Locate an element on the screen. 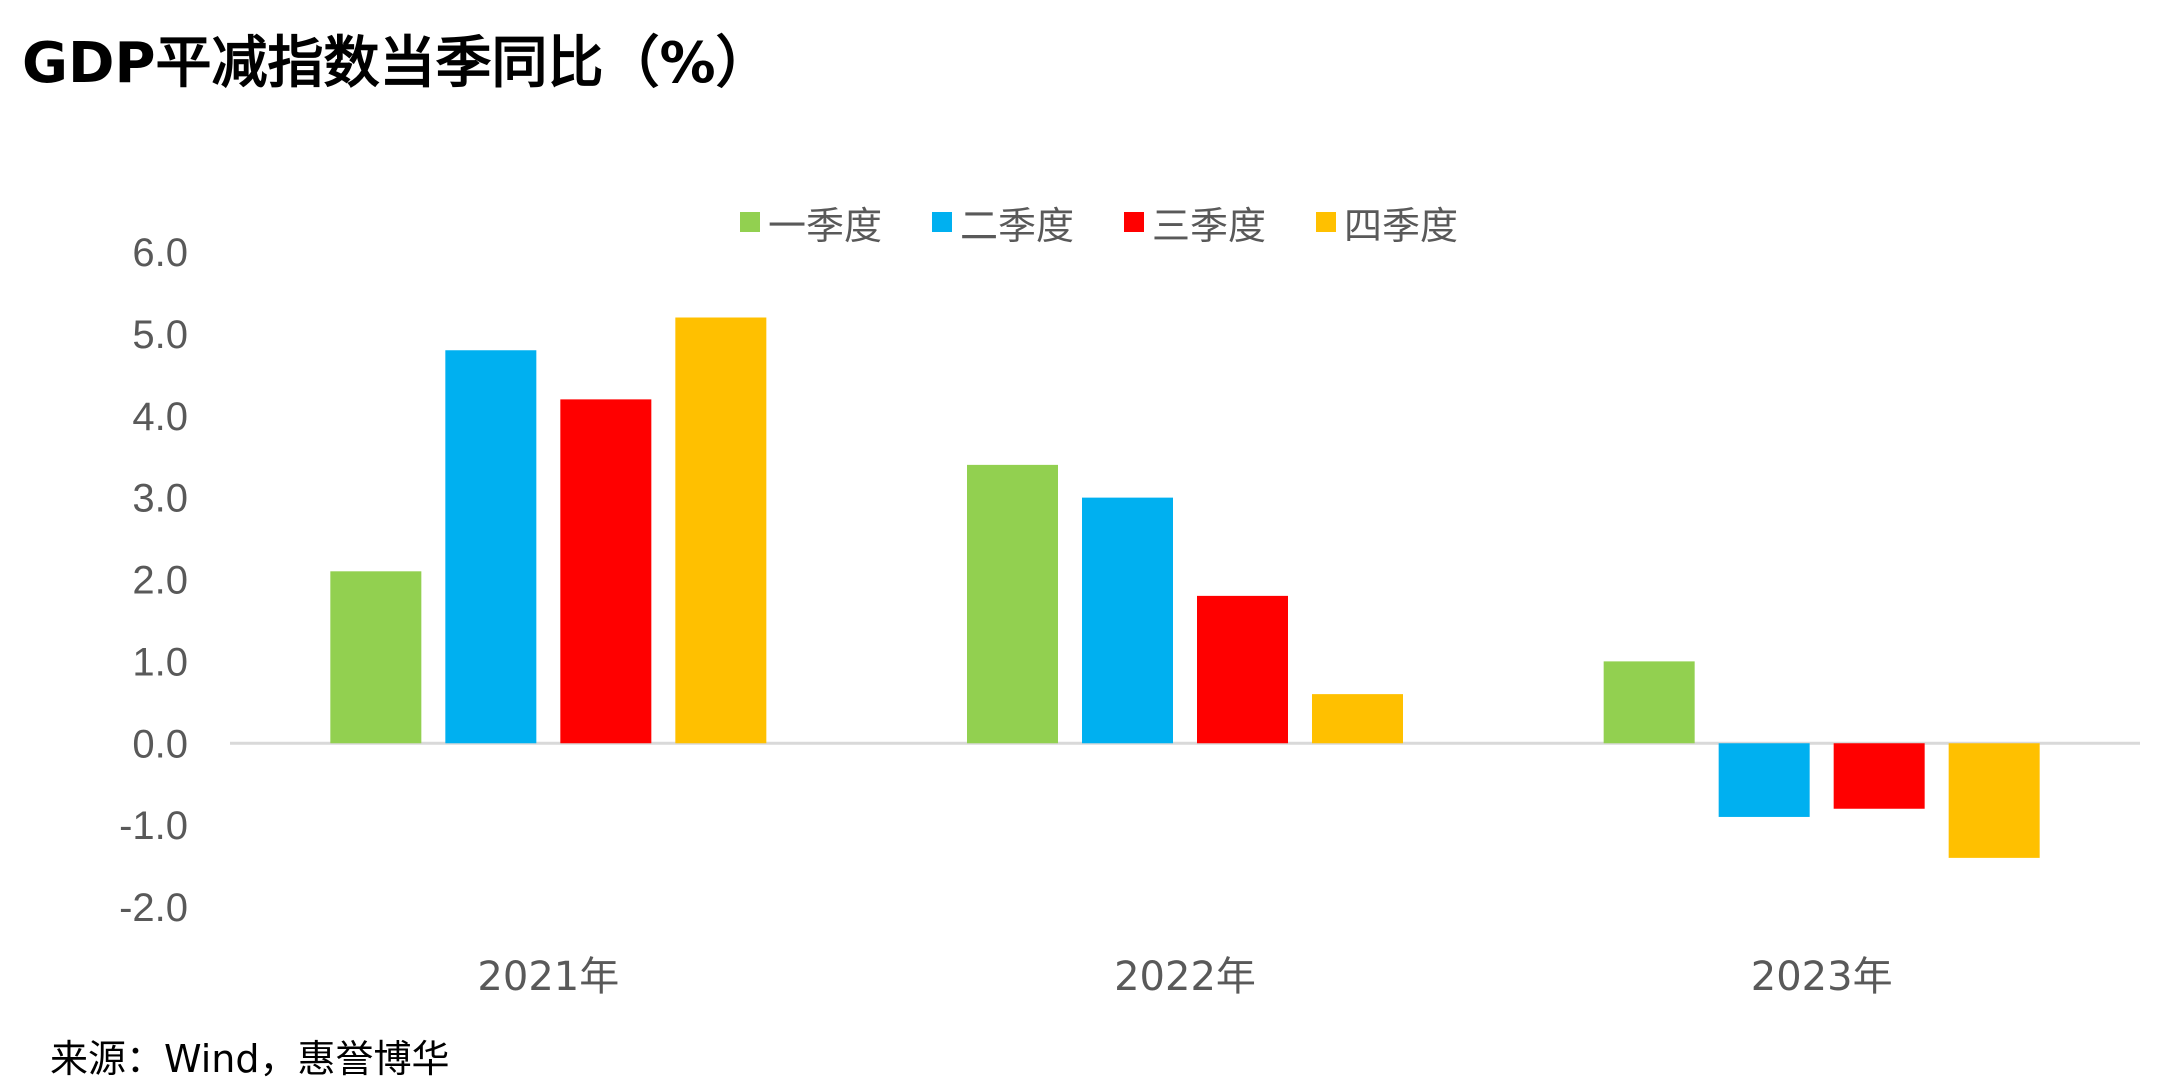  legend-label-q2: 二季度 is located at coordinates (1017, 225).